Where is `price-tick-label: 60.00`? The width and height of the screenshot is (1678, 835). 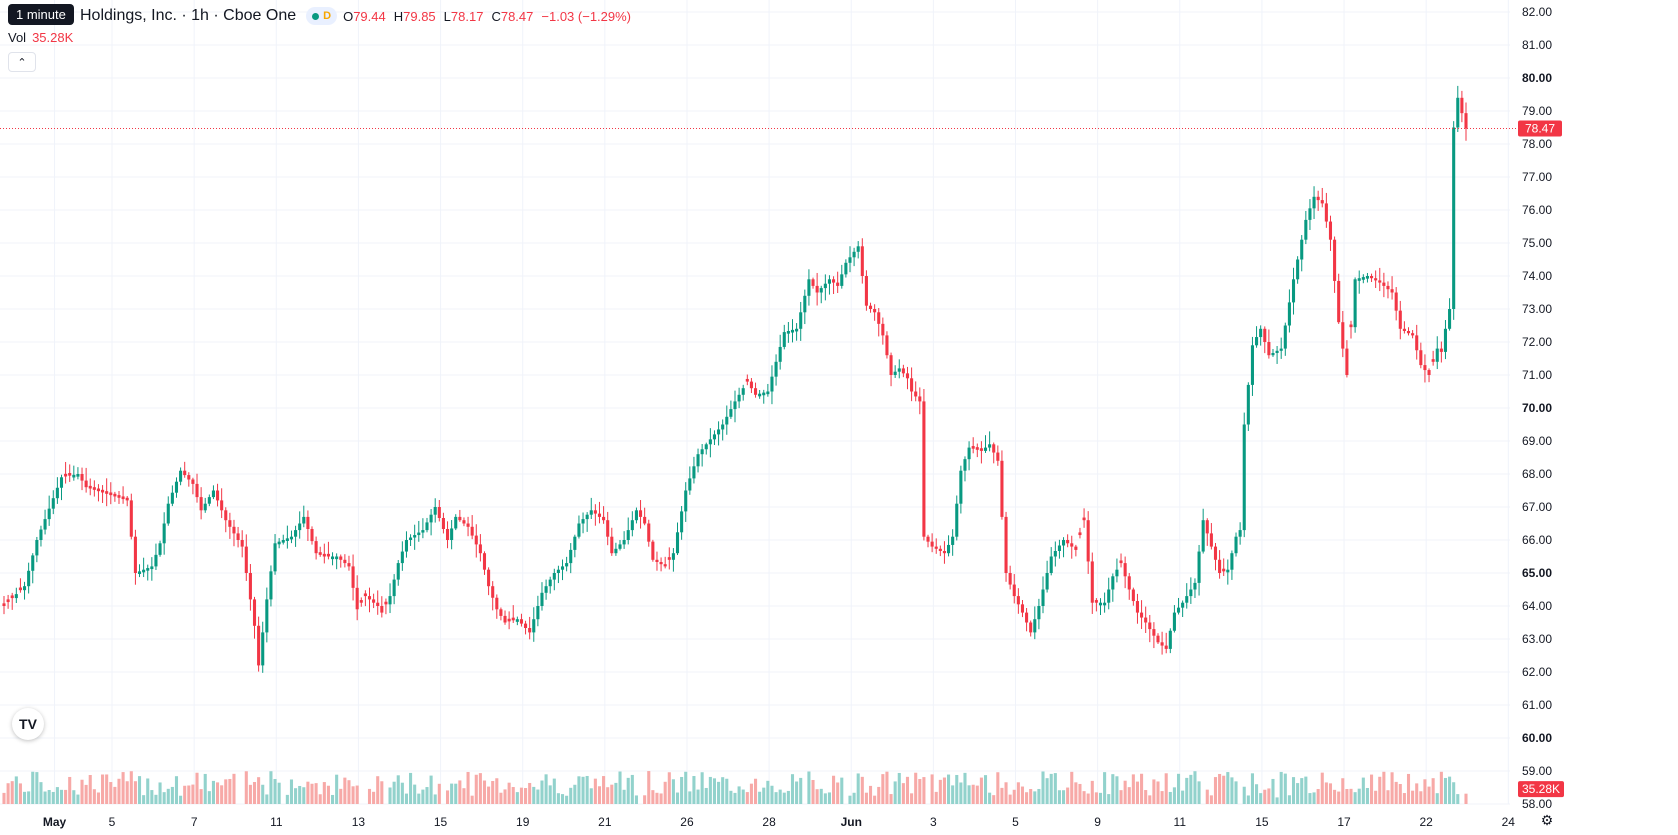 price-tick-label: 60.00 is located at coordinates (1537, 738).